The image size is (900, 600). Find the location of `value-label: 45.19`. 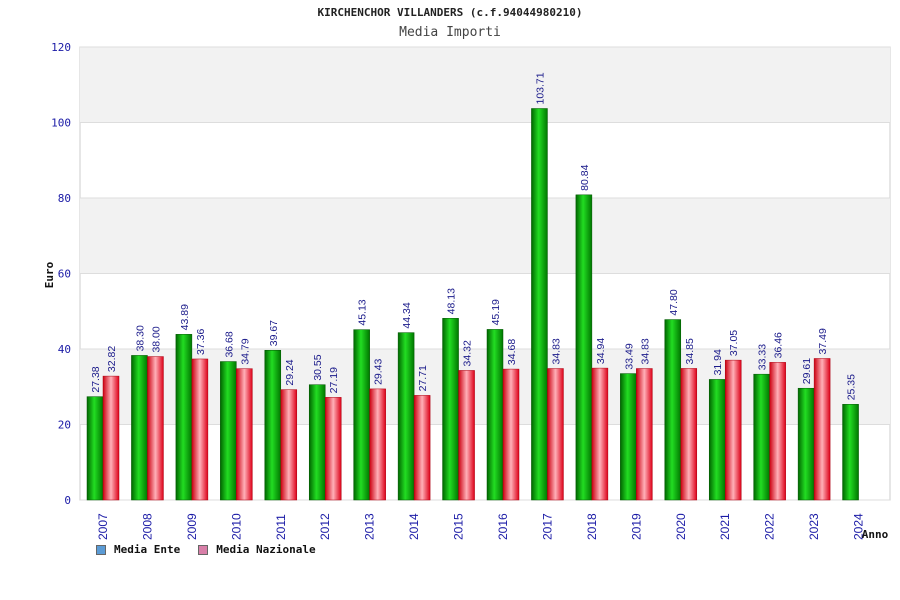

value-label: 45.19 is located at coordinates (496, 312).